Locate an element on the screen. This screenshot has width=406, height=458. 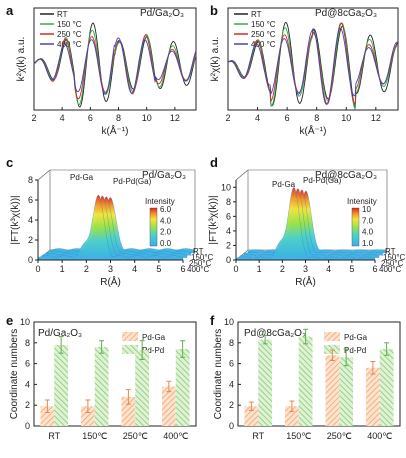
legend-150-label: 150 °C is located at coordinates (263, 24).